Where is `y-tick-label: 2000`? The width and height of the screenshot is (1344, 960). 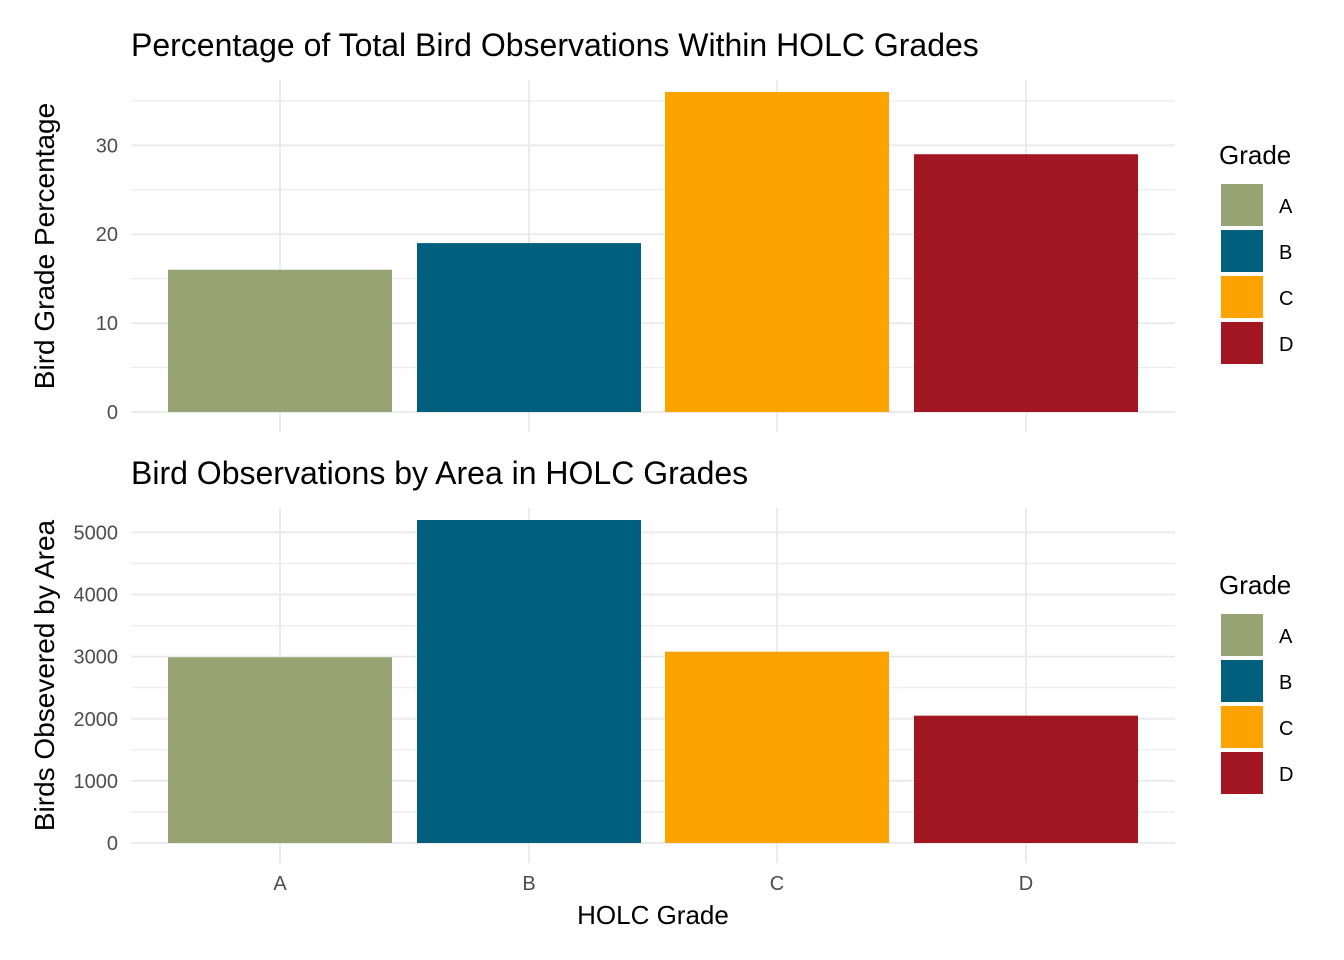
y-tick-label: 2000 is located at coordinates (96, 720).